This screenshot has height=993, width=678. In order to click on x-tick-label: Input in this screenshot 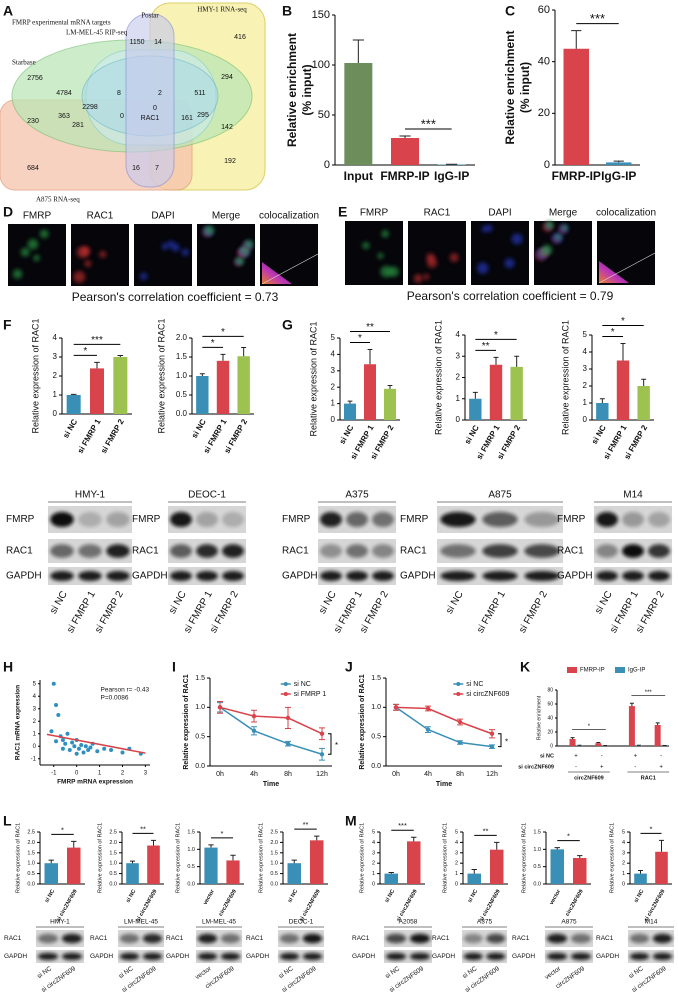, I will do `click(358, 176)`.